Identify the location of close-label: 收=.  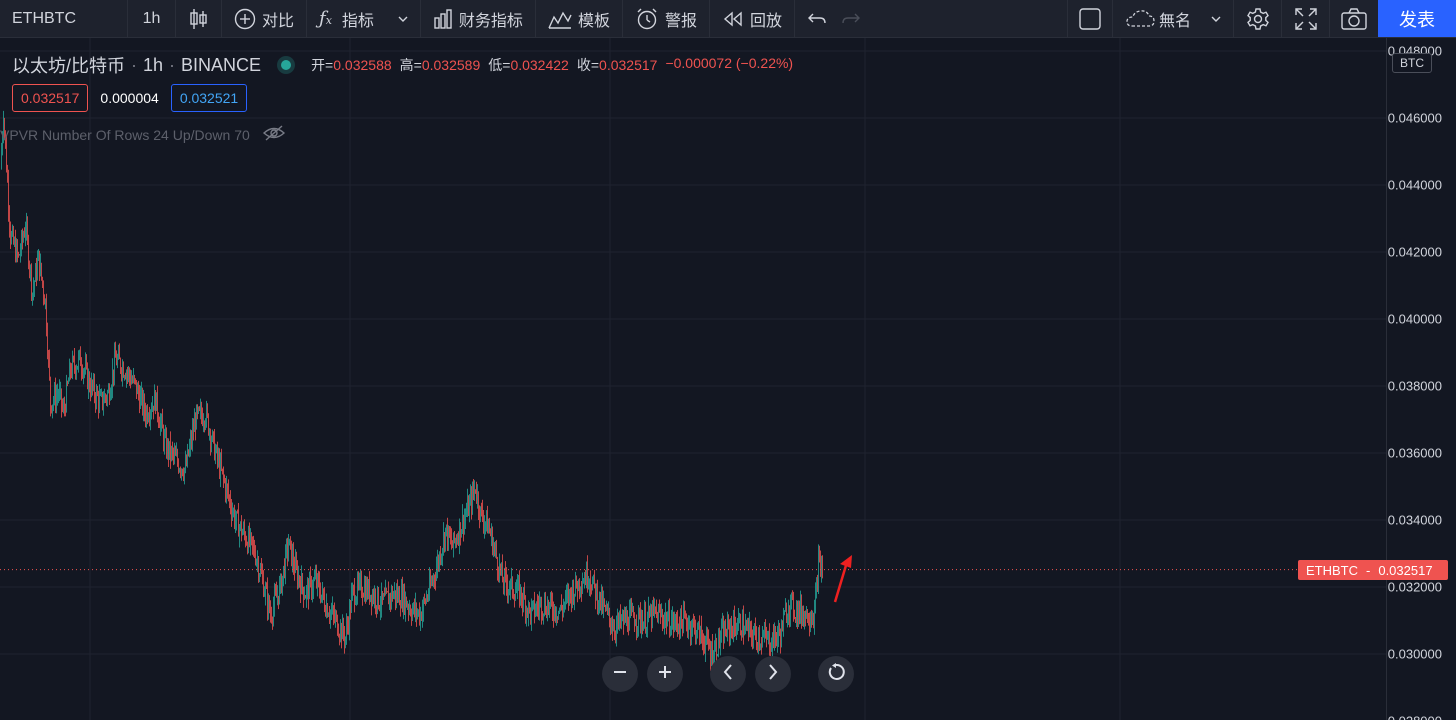
(588, 65).